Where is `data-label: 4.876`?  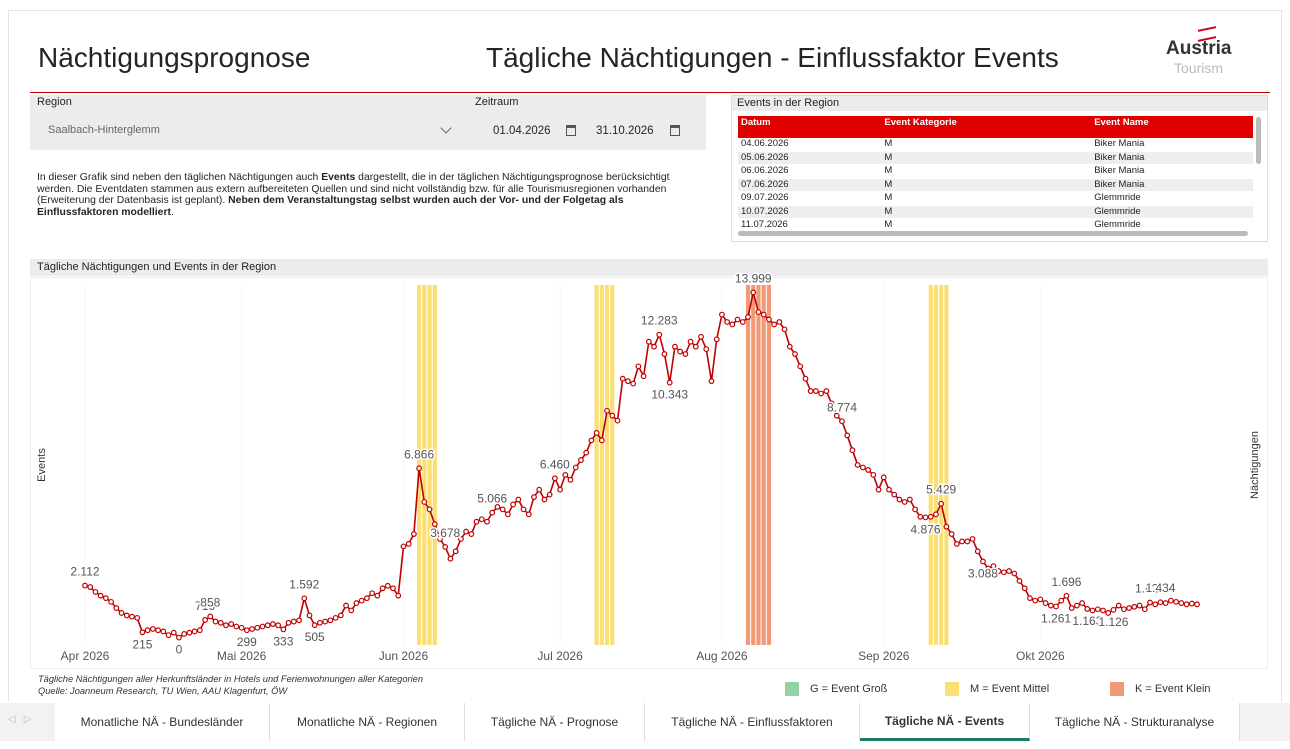
data-label: 4.876 is located at coordinates (926, 529).